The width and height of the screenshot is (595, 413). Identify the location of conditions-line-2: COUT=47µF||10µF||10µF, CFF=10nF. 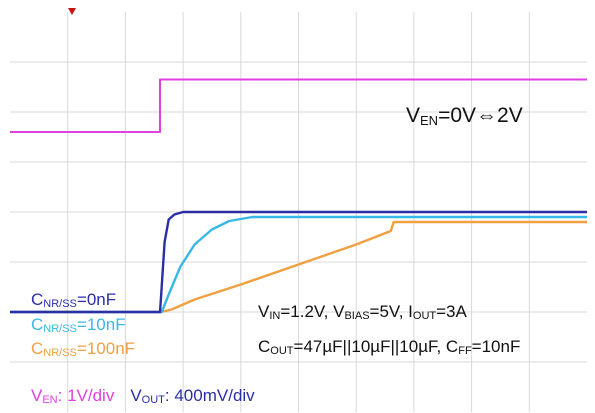
(389, 347).